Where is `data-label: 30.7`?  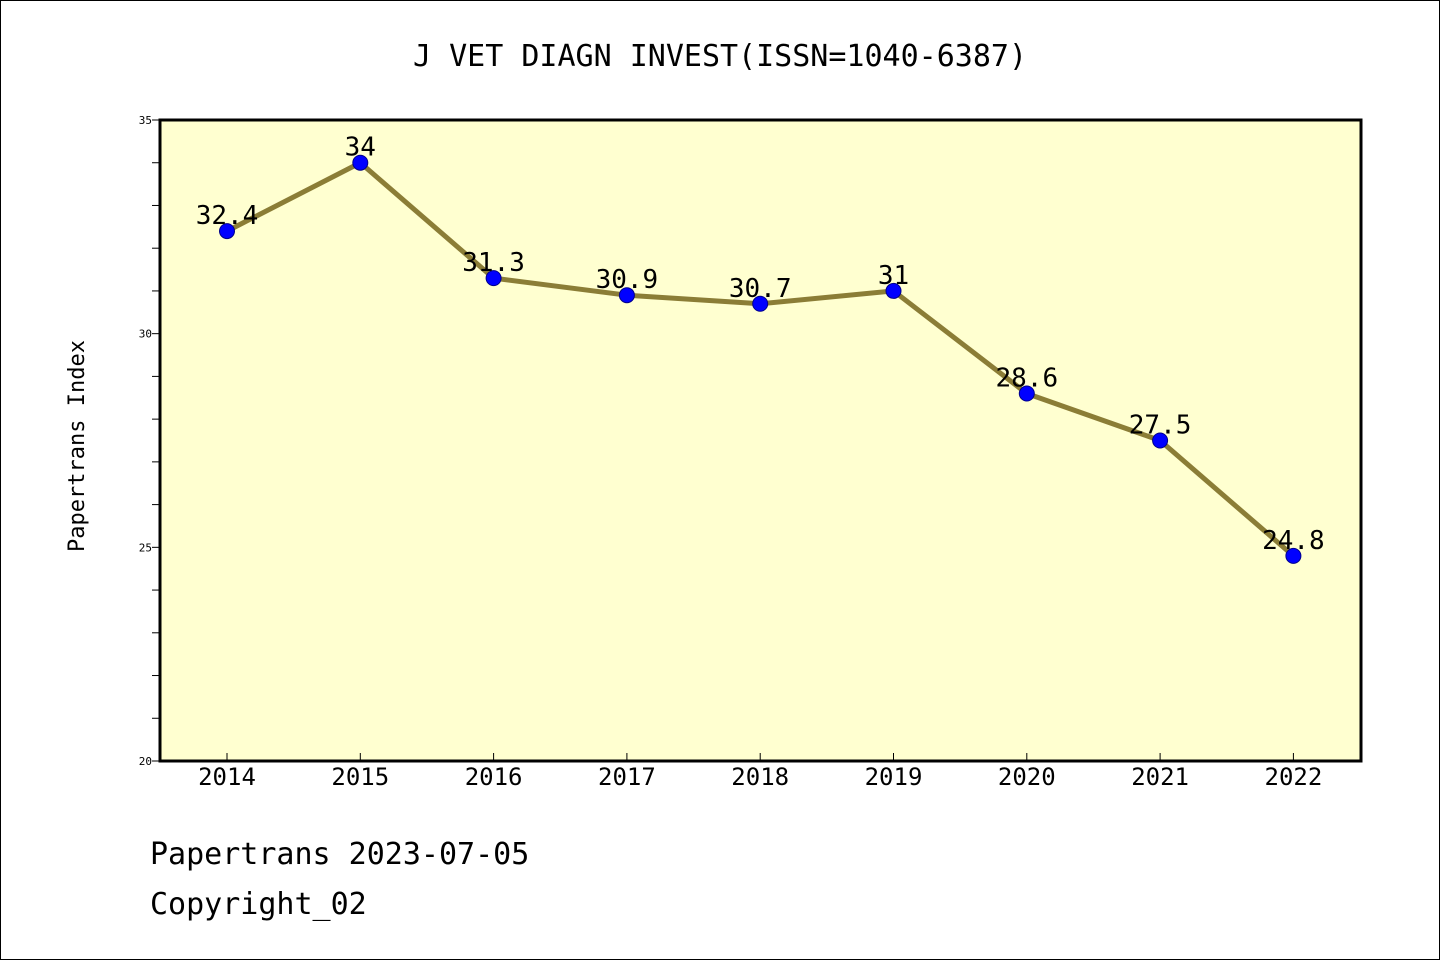
data-label: 30.7 is located at coordinates (760, 289).